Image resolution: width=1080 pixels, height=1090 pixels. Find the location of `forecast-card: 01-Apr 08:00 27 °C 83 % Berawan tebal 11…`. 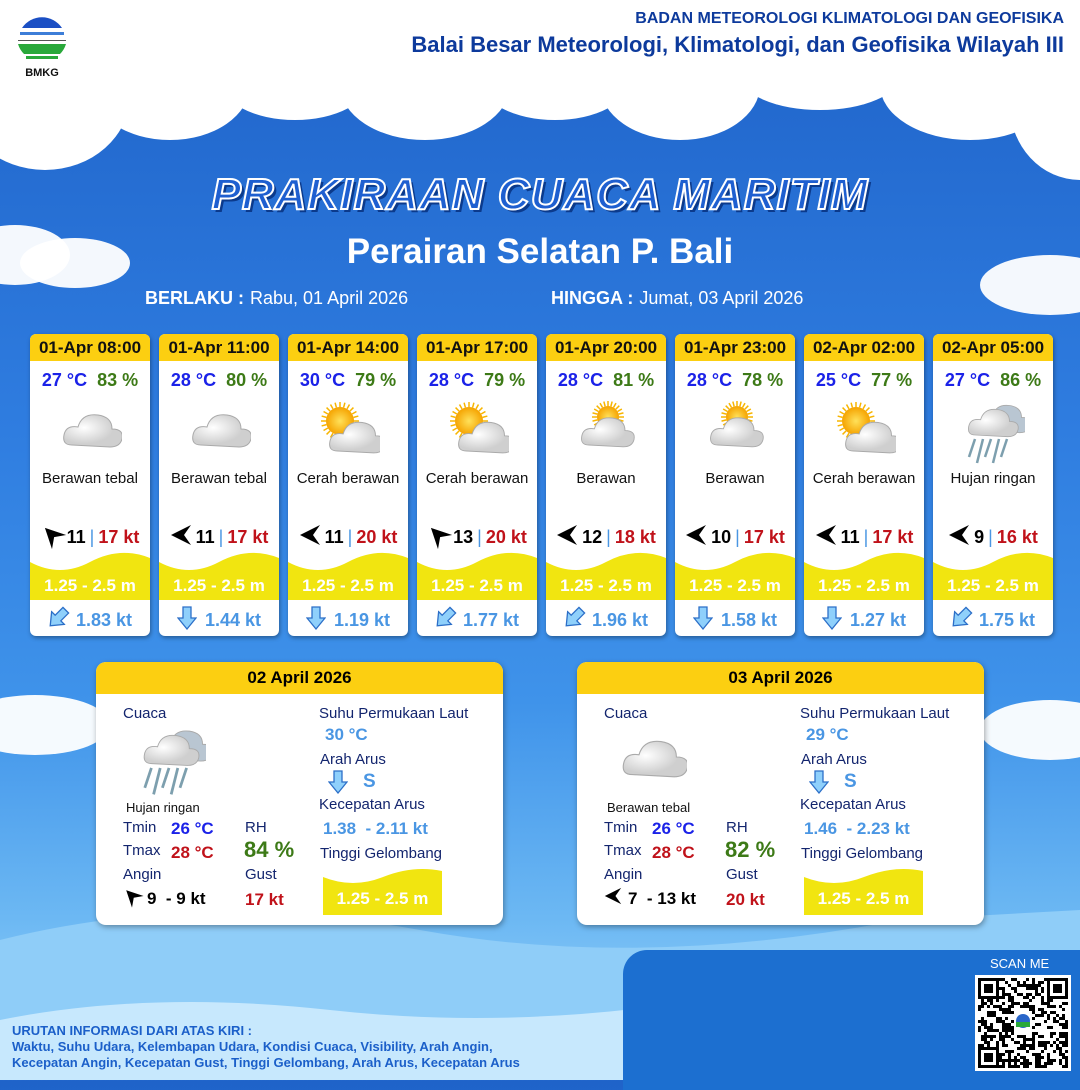

forecast-card: 01-Apr 08:00 27 °C 83 % Berawan tebal 11… is located at coordinates (90, 485).